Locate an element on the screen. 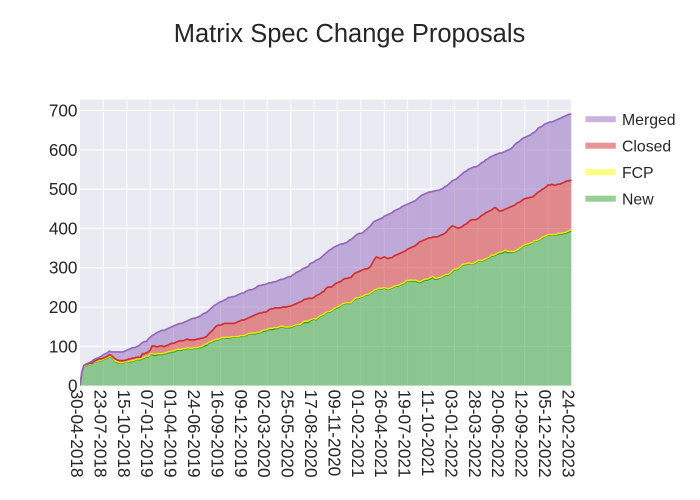 The width and height of the screenshot is (700, 500). svg-text: 200 is located at coordinates (63, 307).